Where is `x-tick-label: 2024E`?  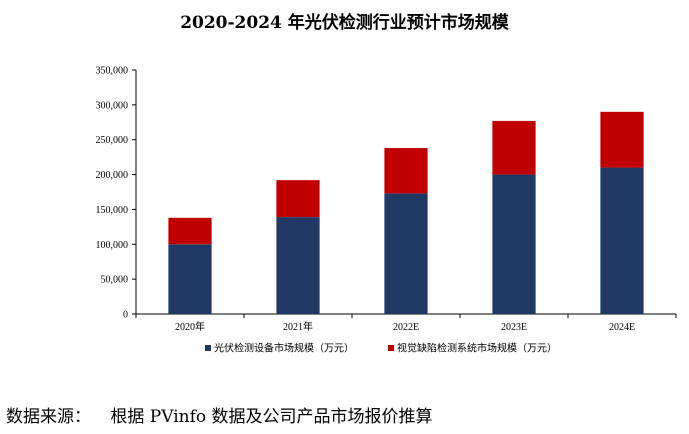 x-tick-label: 2024E is located at coordinates (622, 327).